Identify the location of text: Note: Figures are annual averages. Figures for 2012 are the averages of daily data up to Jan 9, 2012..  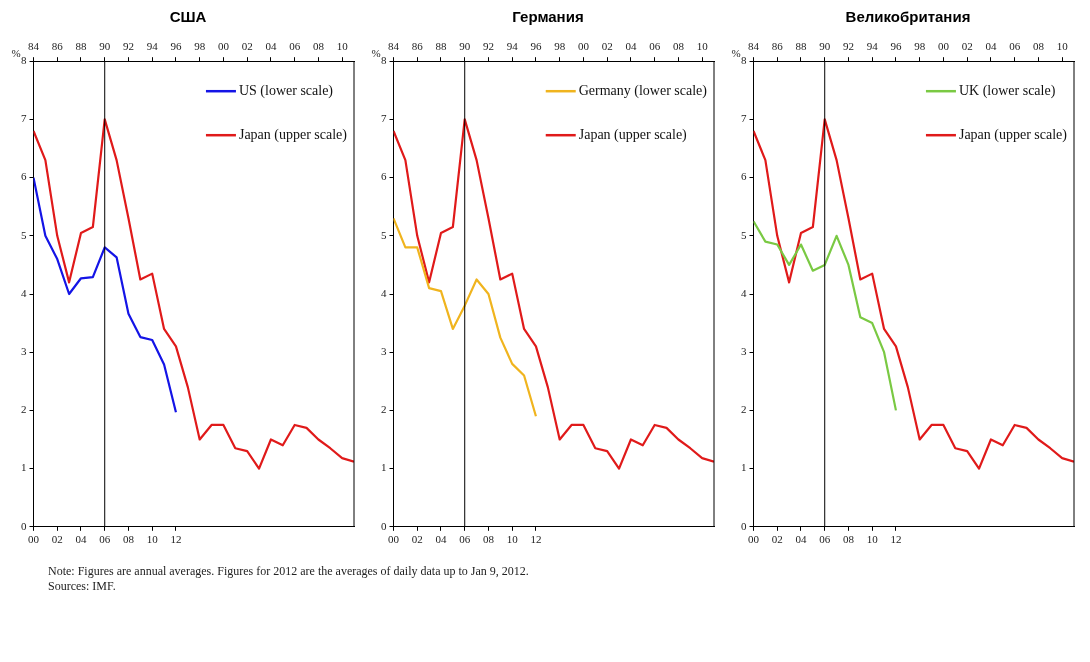
(289, 571).